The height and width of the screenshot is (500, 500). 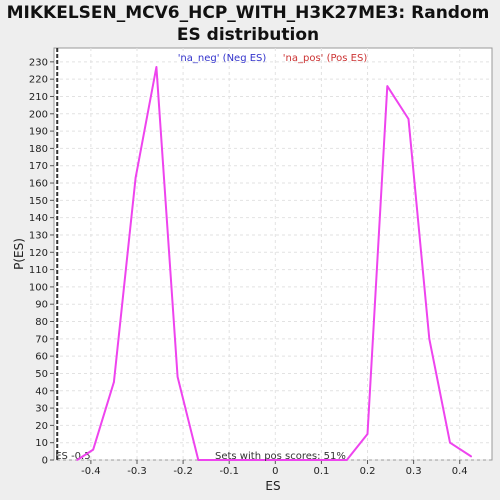 I want to click on x-tick-label: -0.4, so click(x=91, y=471).